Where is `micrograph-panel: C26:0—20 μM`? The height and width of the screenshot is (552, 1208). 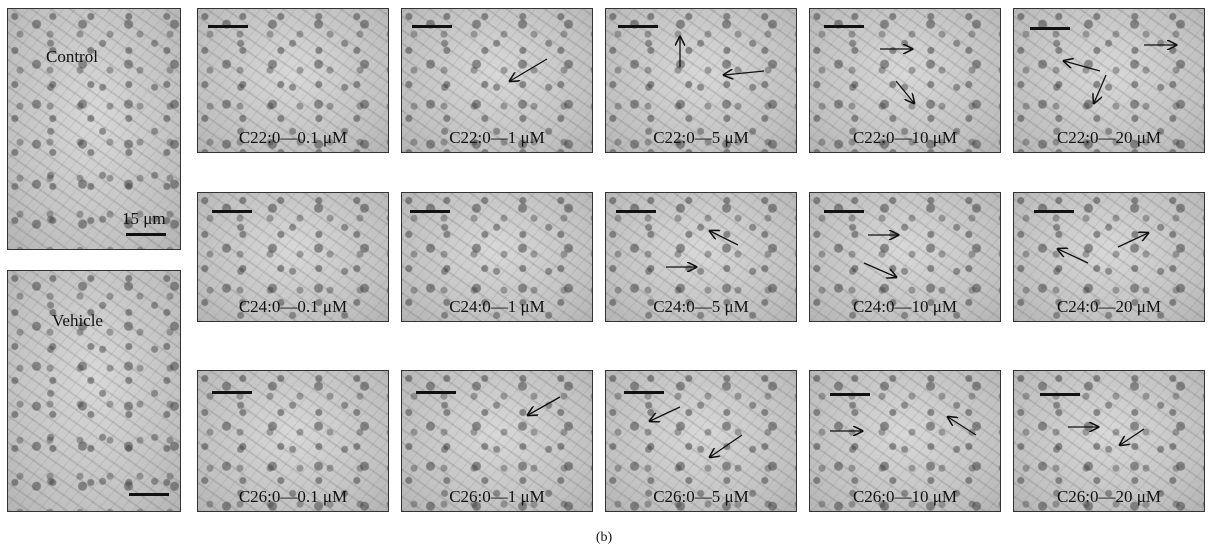
micrograph-panel: C26:0—20 μM is located at coordinates (1109, 441).